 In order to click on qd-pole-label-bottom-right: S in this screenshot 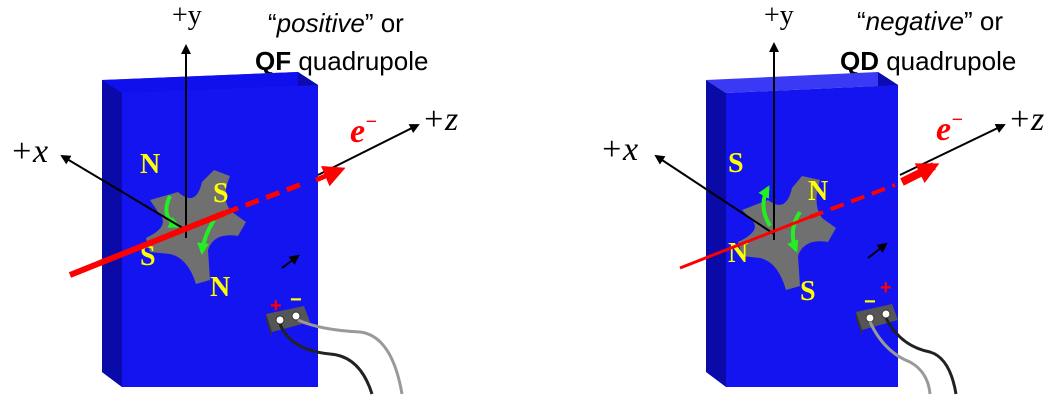, I will do `click(808, 291)`.